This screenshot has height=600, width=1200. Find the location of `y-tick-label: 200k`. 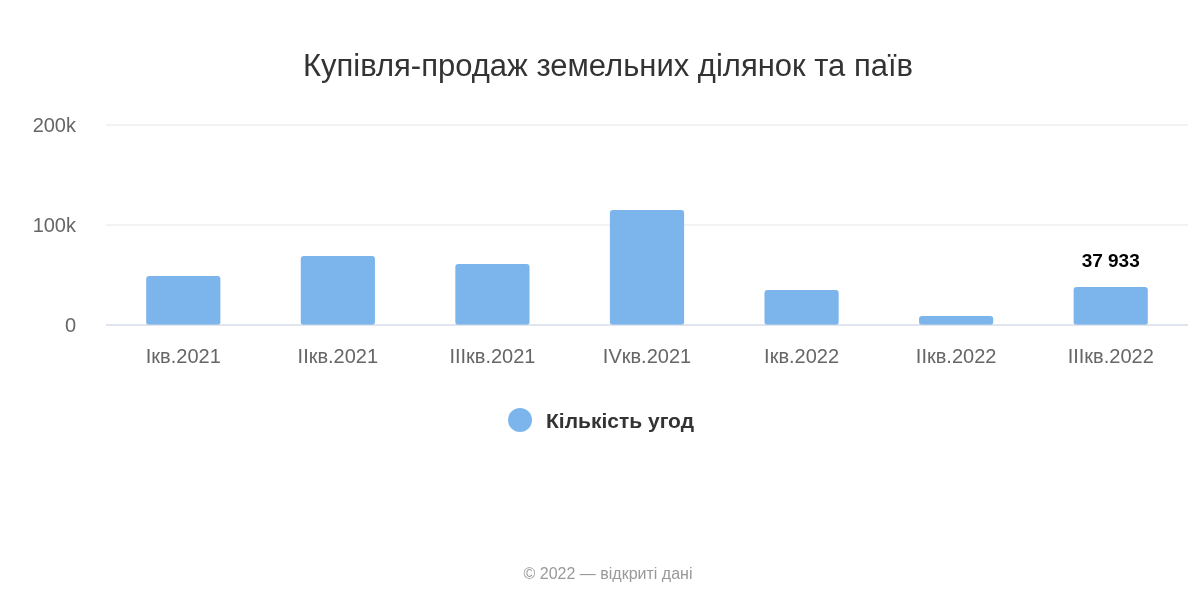

y-tick-label: 200k is located at coordinates (54, 125).